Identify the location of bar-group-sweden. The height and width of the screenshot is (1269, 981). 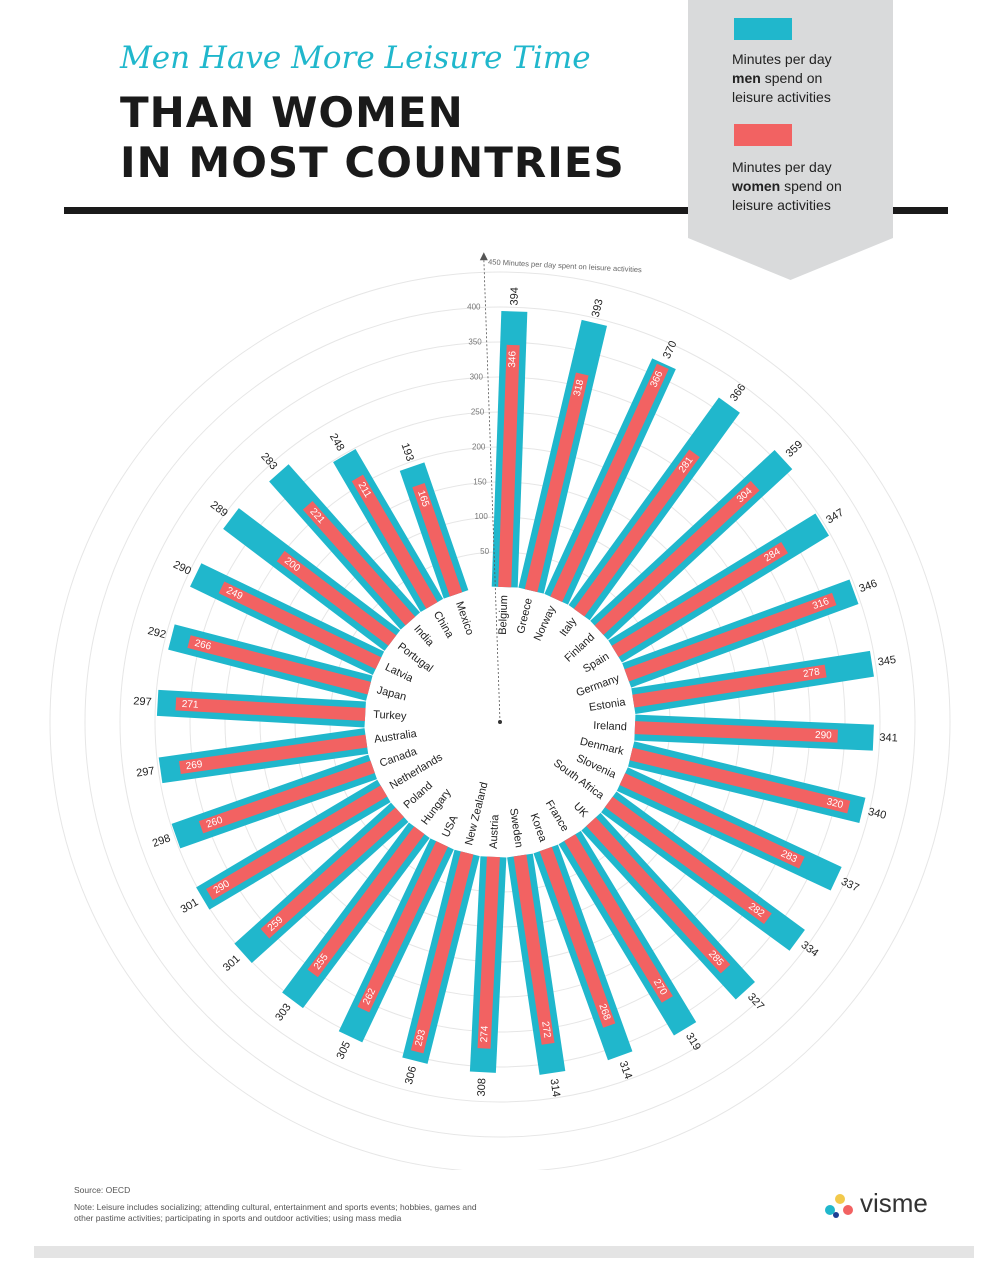
(536, 964).